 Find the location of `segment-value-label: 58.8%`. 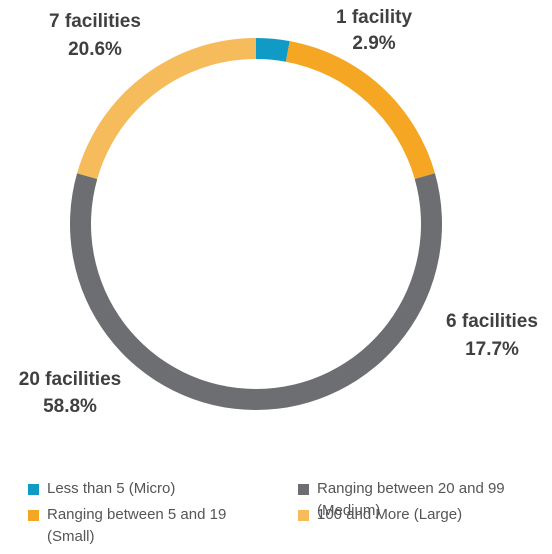

segment-value-label: 58.8% is located at coordinates (70, 406).